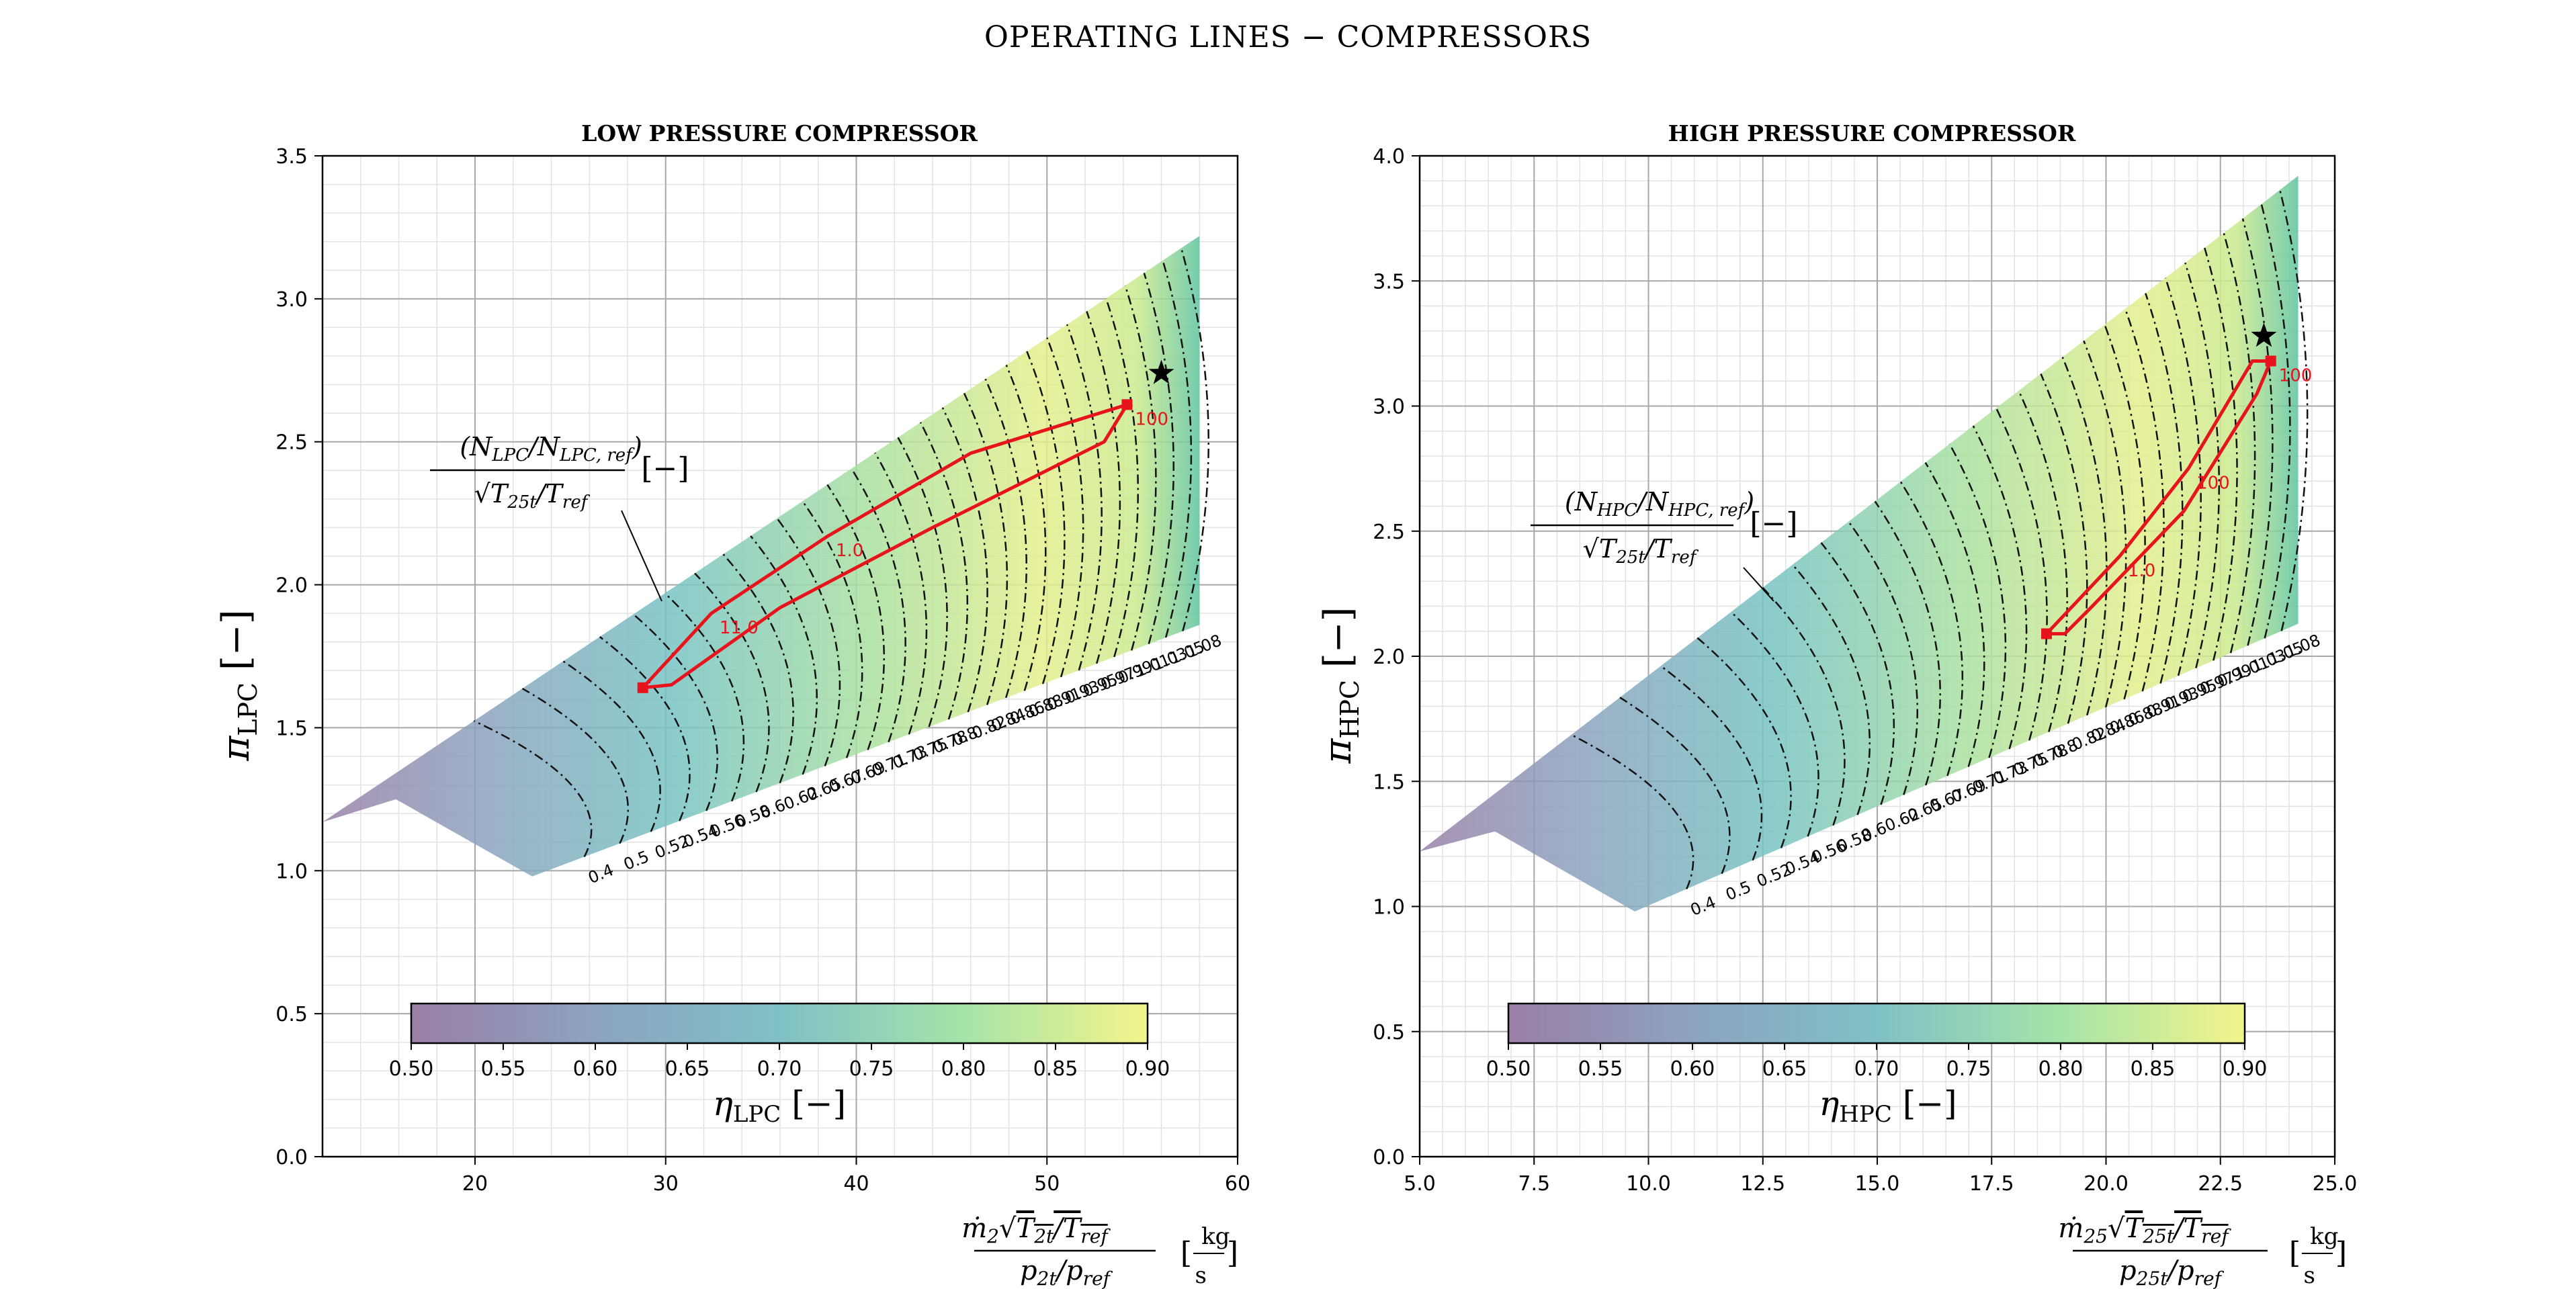 The image size is (2576, 1289). I want to click on svg-text: (NHPC/NHPC, ref), so click(1659, 504).